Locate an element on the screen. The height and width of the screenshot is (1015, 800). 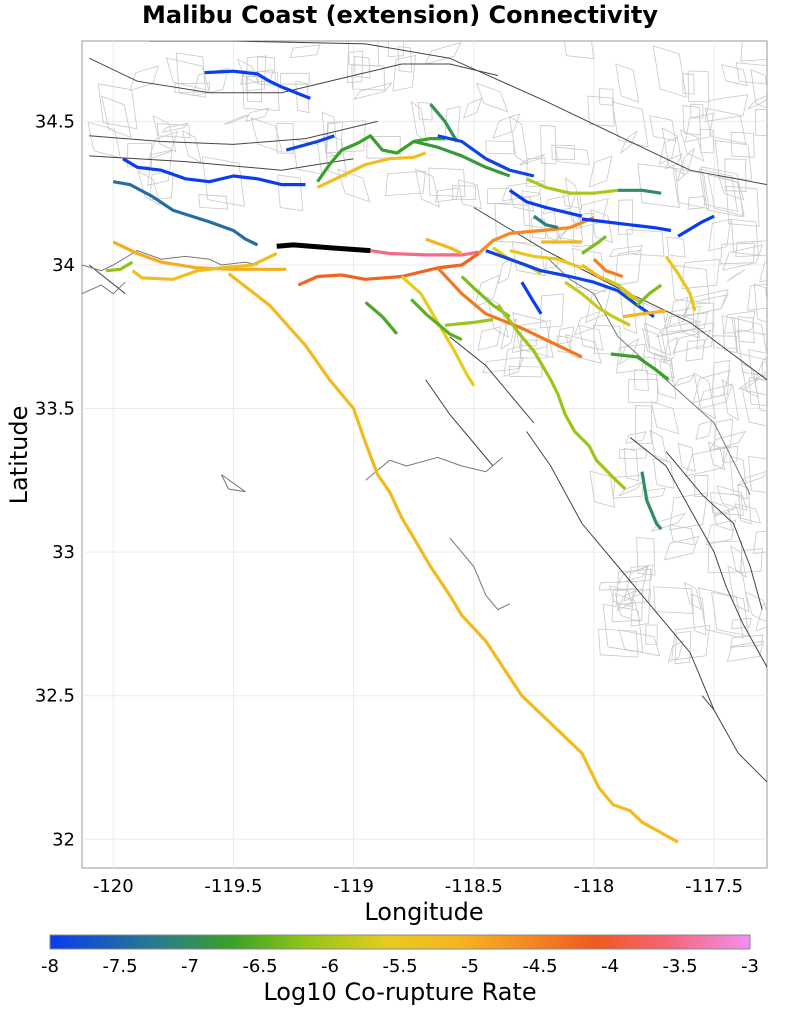
colorbar-tick-label: -8 is located at coordinates (50, 966).